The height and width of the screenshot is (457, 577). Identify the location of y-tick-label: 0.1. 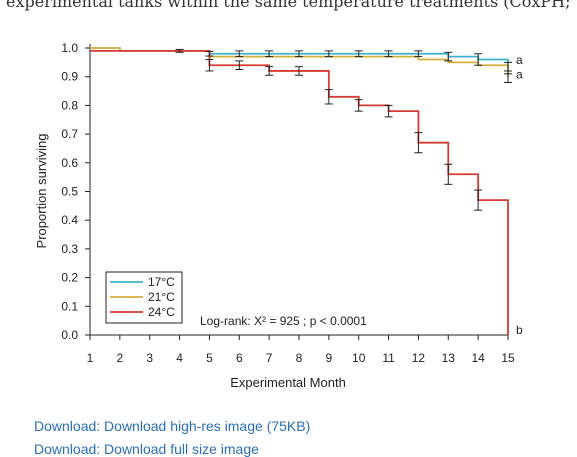
(69, 306).